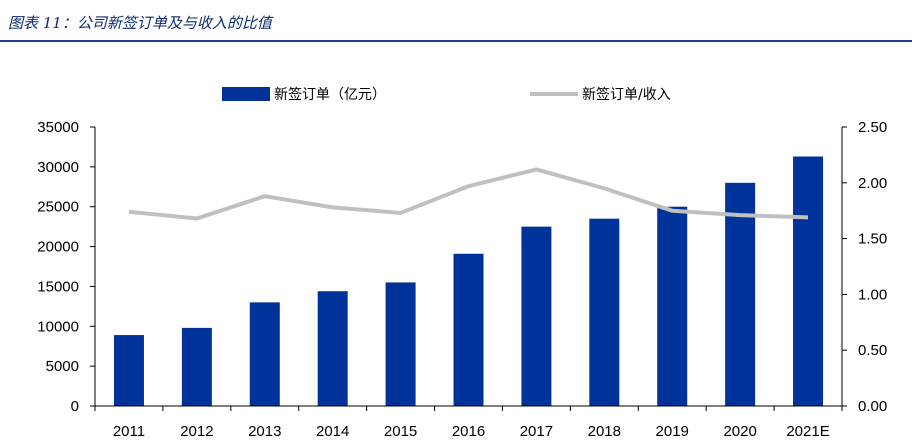 This screenshot has width=912, height=446. What do you see at coordinates (536, 431) in the screenshot?
I see `x-tick-label: 2017` at bounding box center [536, 431].